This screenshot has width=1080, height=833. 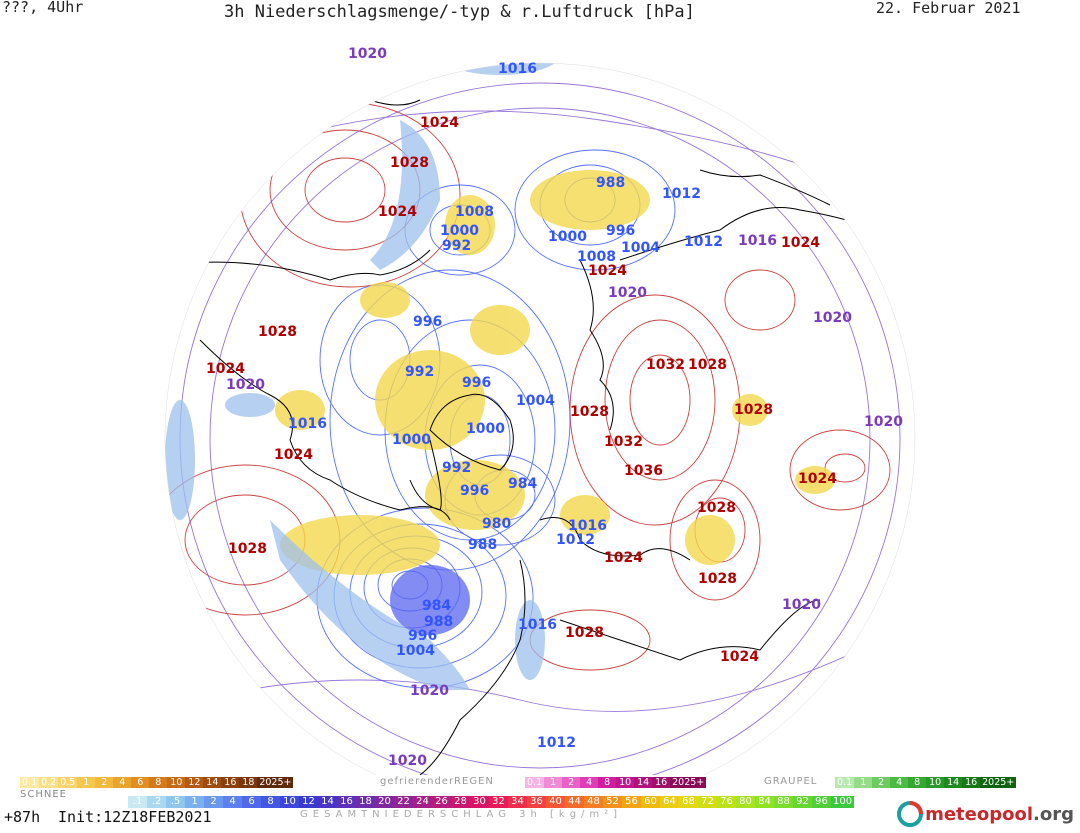 What do you see at coordinates (479, 802) in the screenshot?
I see `legend-swatch: 30` at bounding box center [479, 802].